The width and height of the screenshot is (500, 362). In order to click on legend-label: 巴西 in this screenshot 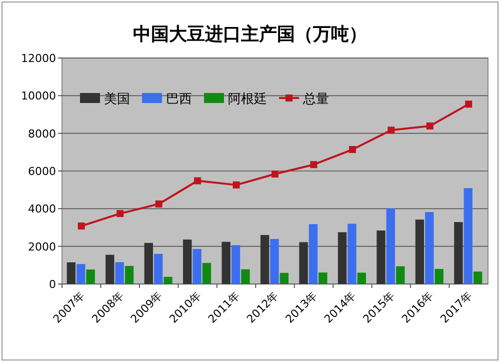, I will do `click(179, 99)`.